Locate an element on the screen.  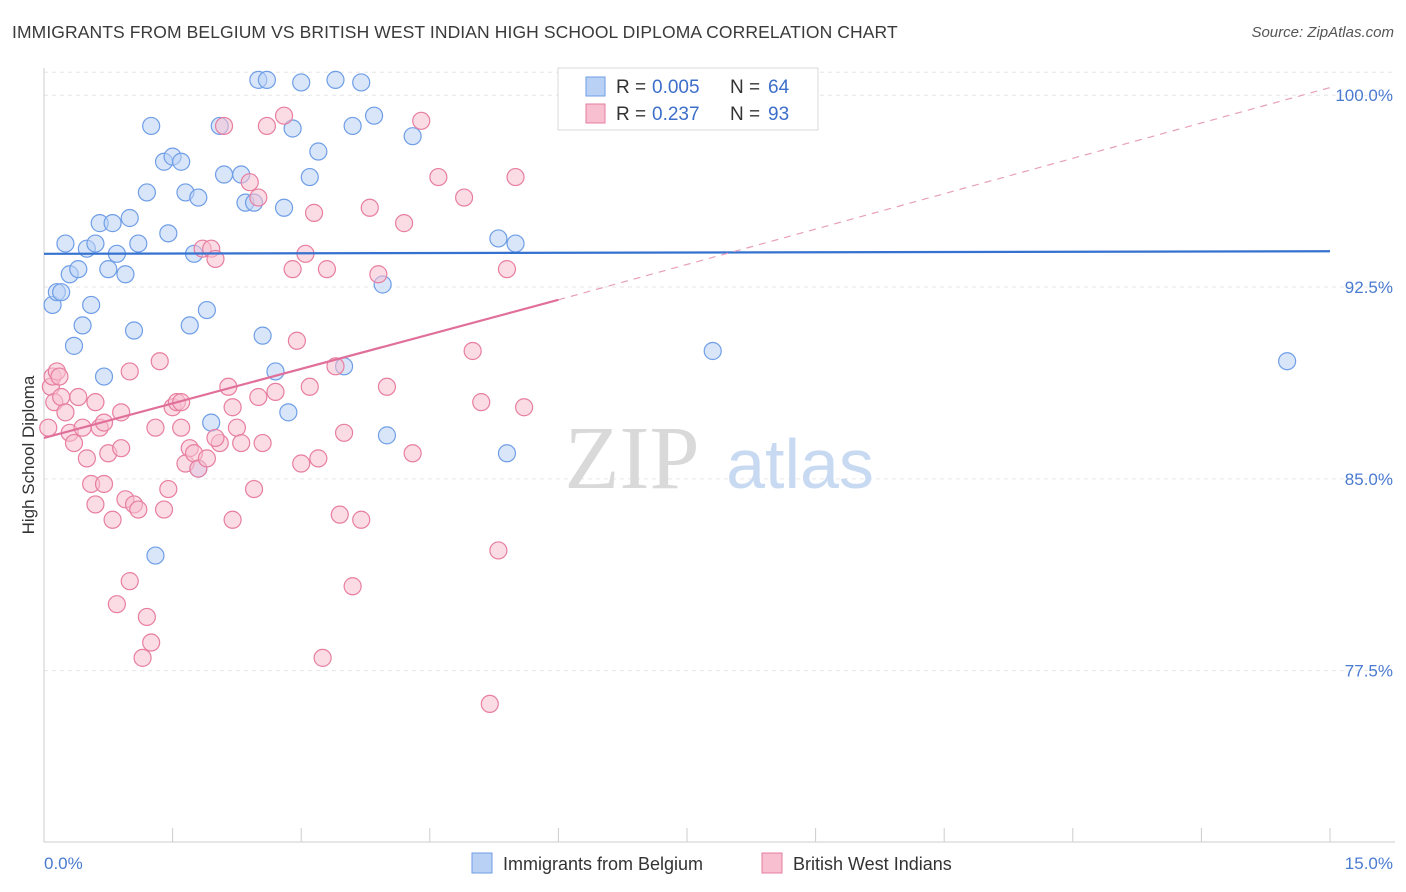
y-tick-label-2: 85.0% is located at coordinates (1369, 479).